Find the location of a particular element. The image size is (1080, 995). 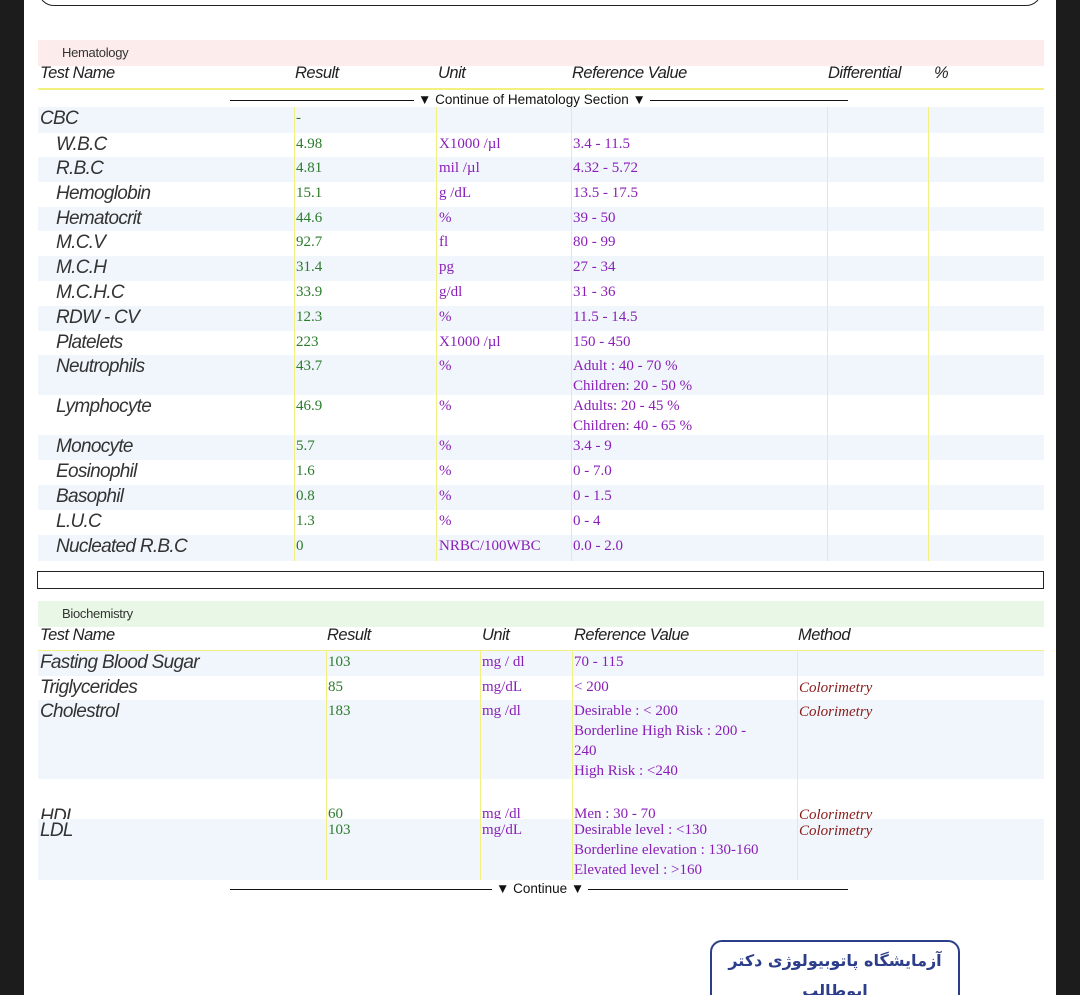

col-unit: Unit is located at coordinates (496, 635).